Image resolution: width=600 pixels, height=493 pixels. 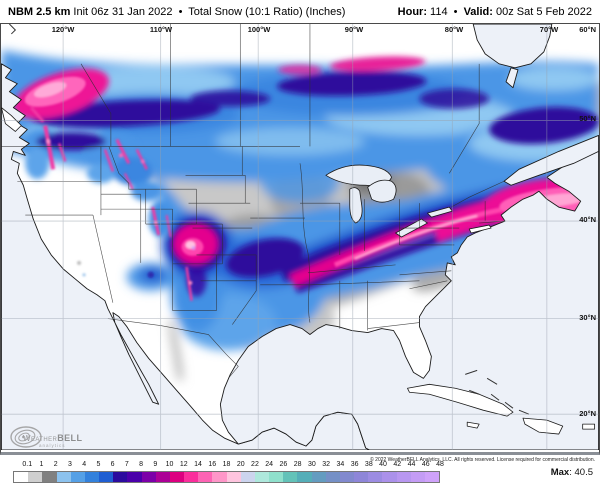 What do you see at coordinates (397, 464) in the screenshot?
I see `legend-tick-label: 42` at bounding box center [397, 464].